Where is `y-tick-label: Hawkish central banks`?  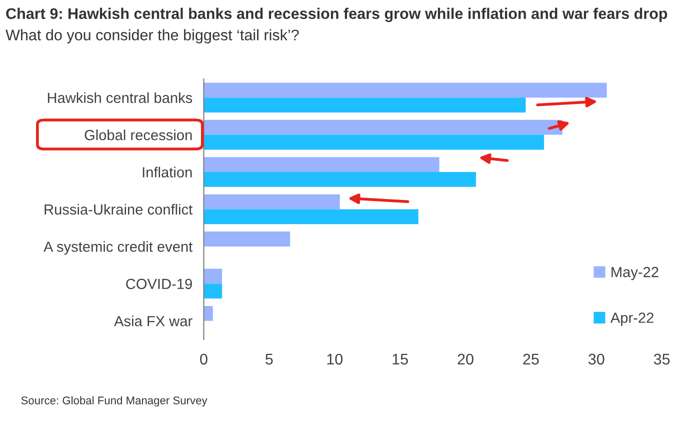
y-tick-label: Hawkish central banks is located at coordinates (120, 98).